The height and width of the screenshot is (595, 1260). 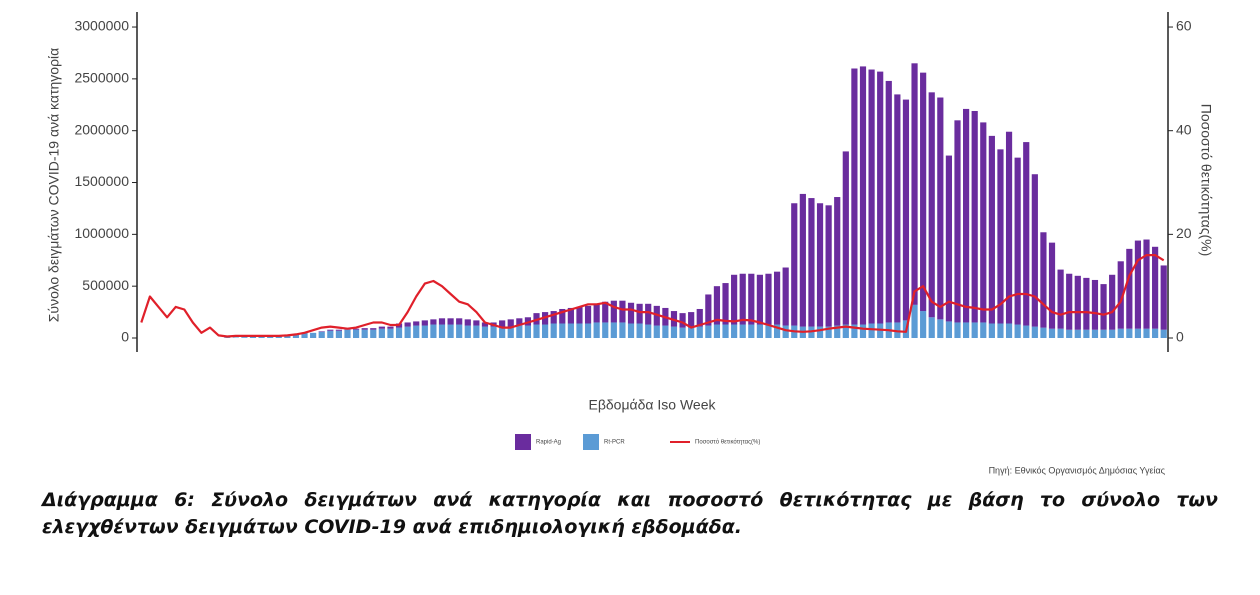 I want to click on y2-tick-label: 20, so click(x=1184, y=233).